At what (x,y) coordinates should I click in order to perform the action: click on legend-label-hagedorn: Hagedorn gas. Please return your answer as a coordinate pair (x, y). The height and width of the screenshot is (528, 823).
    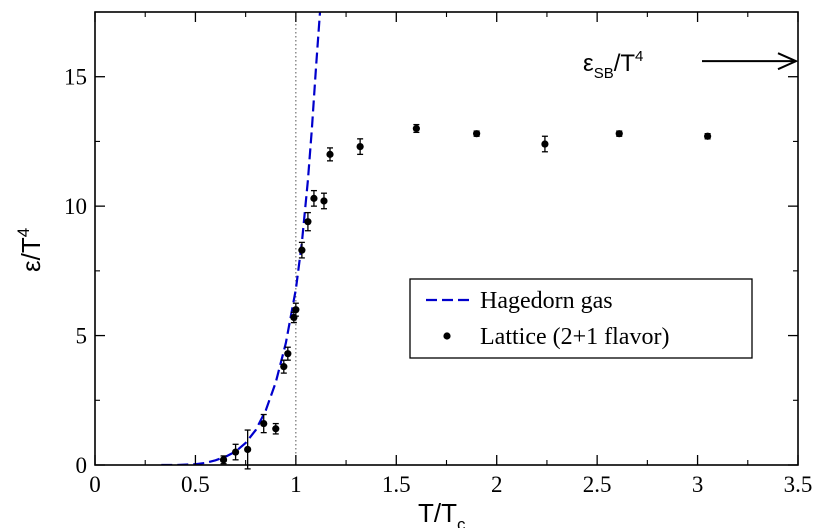
    Looking at the image, I should click on (546, 301).